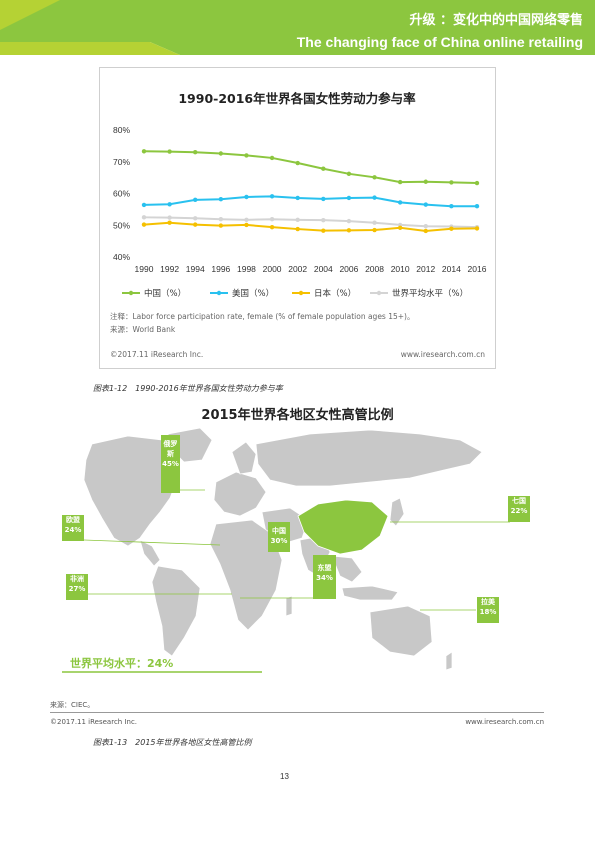 The height and width of the screenshot is (841, 595). What do you see at coordinates (246, 269) in the screenshot?
I see `x-tick-label: 1998` at bounding box center [246, 269].